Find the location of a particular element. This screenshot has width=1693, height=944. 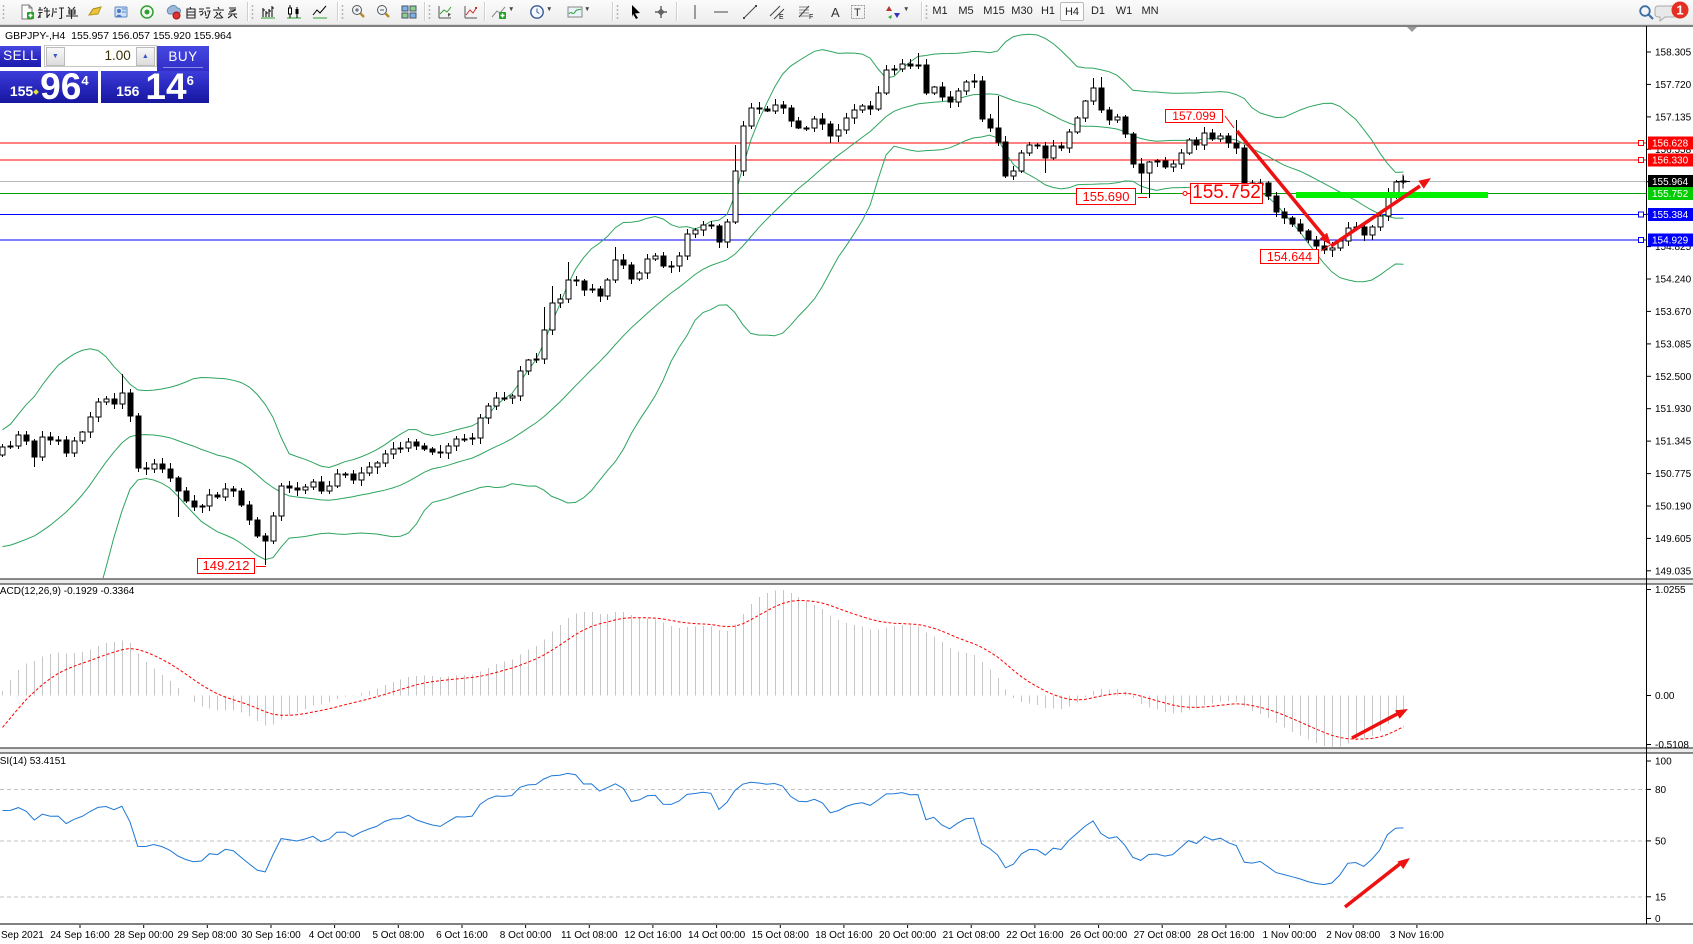

svg-text: 154.825 is located at coordinates (1673, 247).